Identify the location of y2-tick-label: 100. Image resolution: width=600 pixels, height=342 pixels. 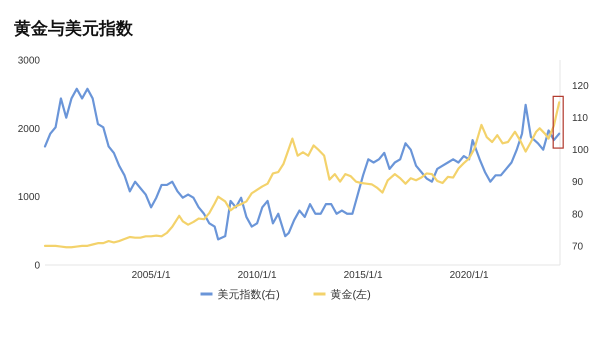
(581, 150).